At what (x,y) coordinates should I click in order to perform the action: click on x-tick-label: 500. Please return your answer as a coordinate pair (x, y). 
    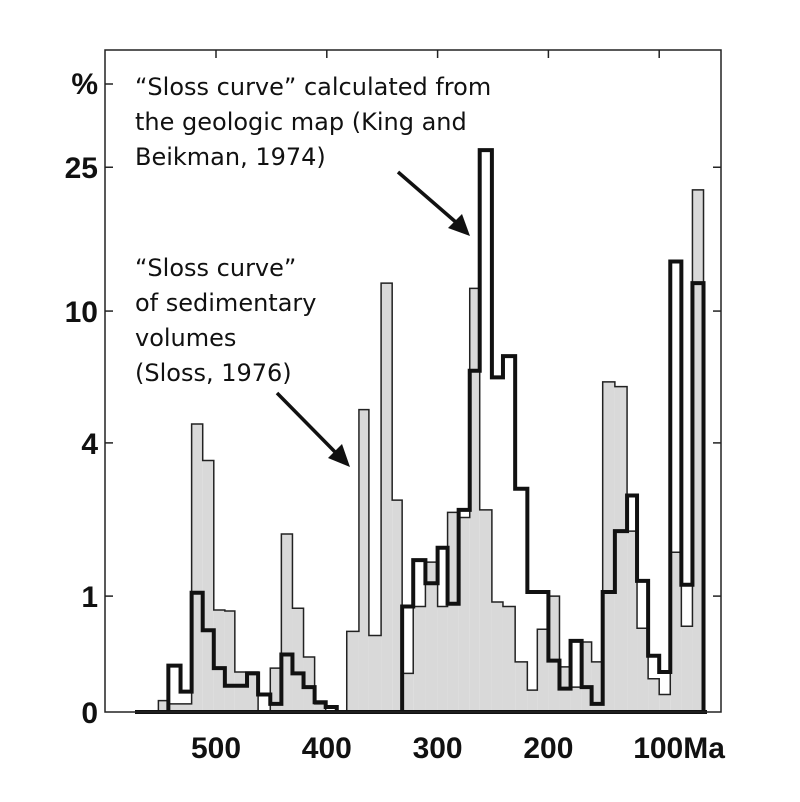
    Looking at the image, I should click on (216, 748).